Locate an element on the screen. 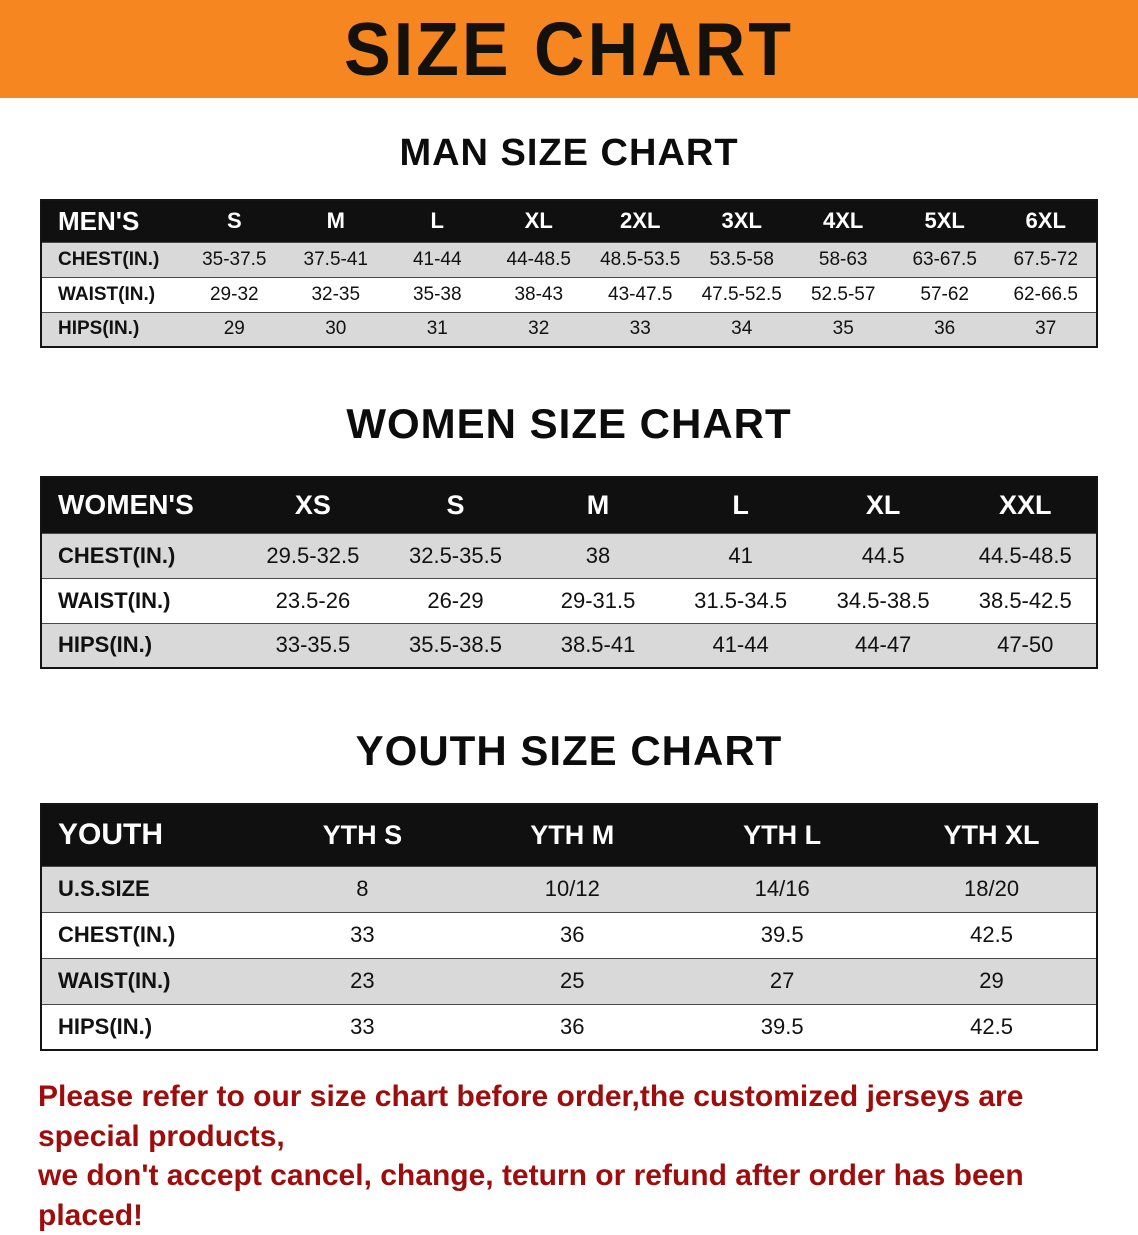  table-row: U.S.SIZE 8 10/12 14/16 18/20 is located at coordinates (569, 888).